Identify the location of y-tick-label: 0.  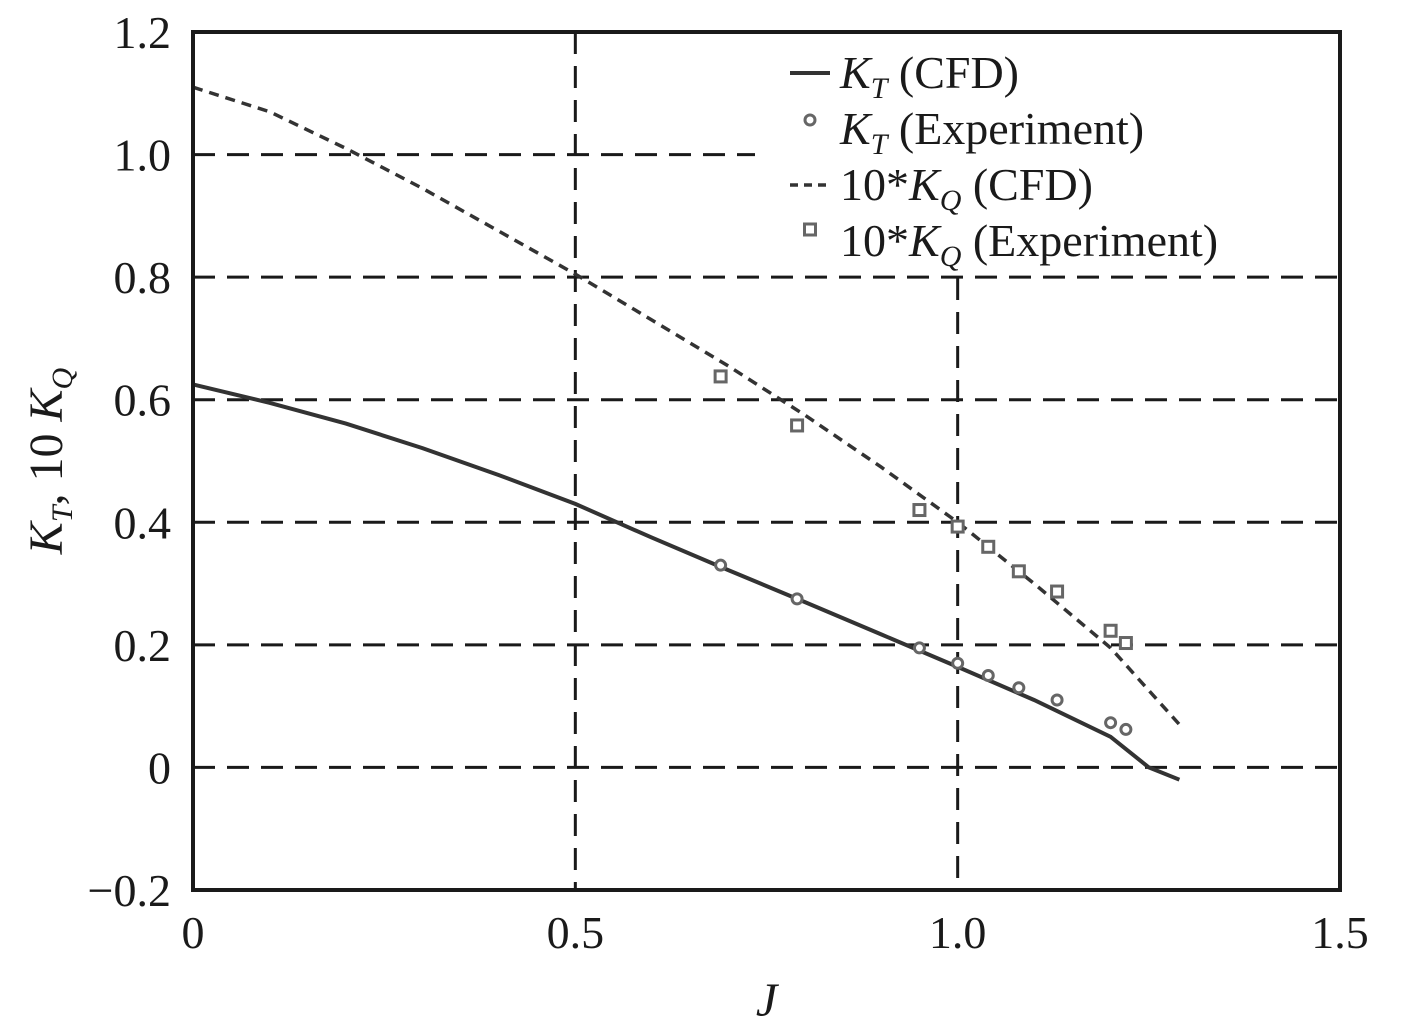
(159, 767).